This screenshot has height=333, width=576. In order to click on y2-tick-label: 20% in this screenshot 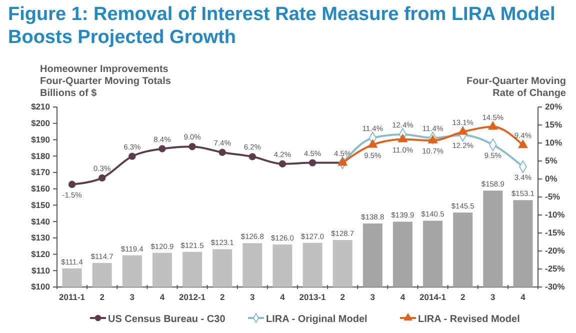, I will do `click(553, 107)`.